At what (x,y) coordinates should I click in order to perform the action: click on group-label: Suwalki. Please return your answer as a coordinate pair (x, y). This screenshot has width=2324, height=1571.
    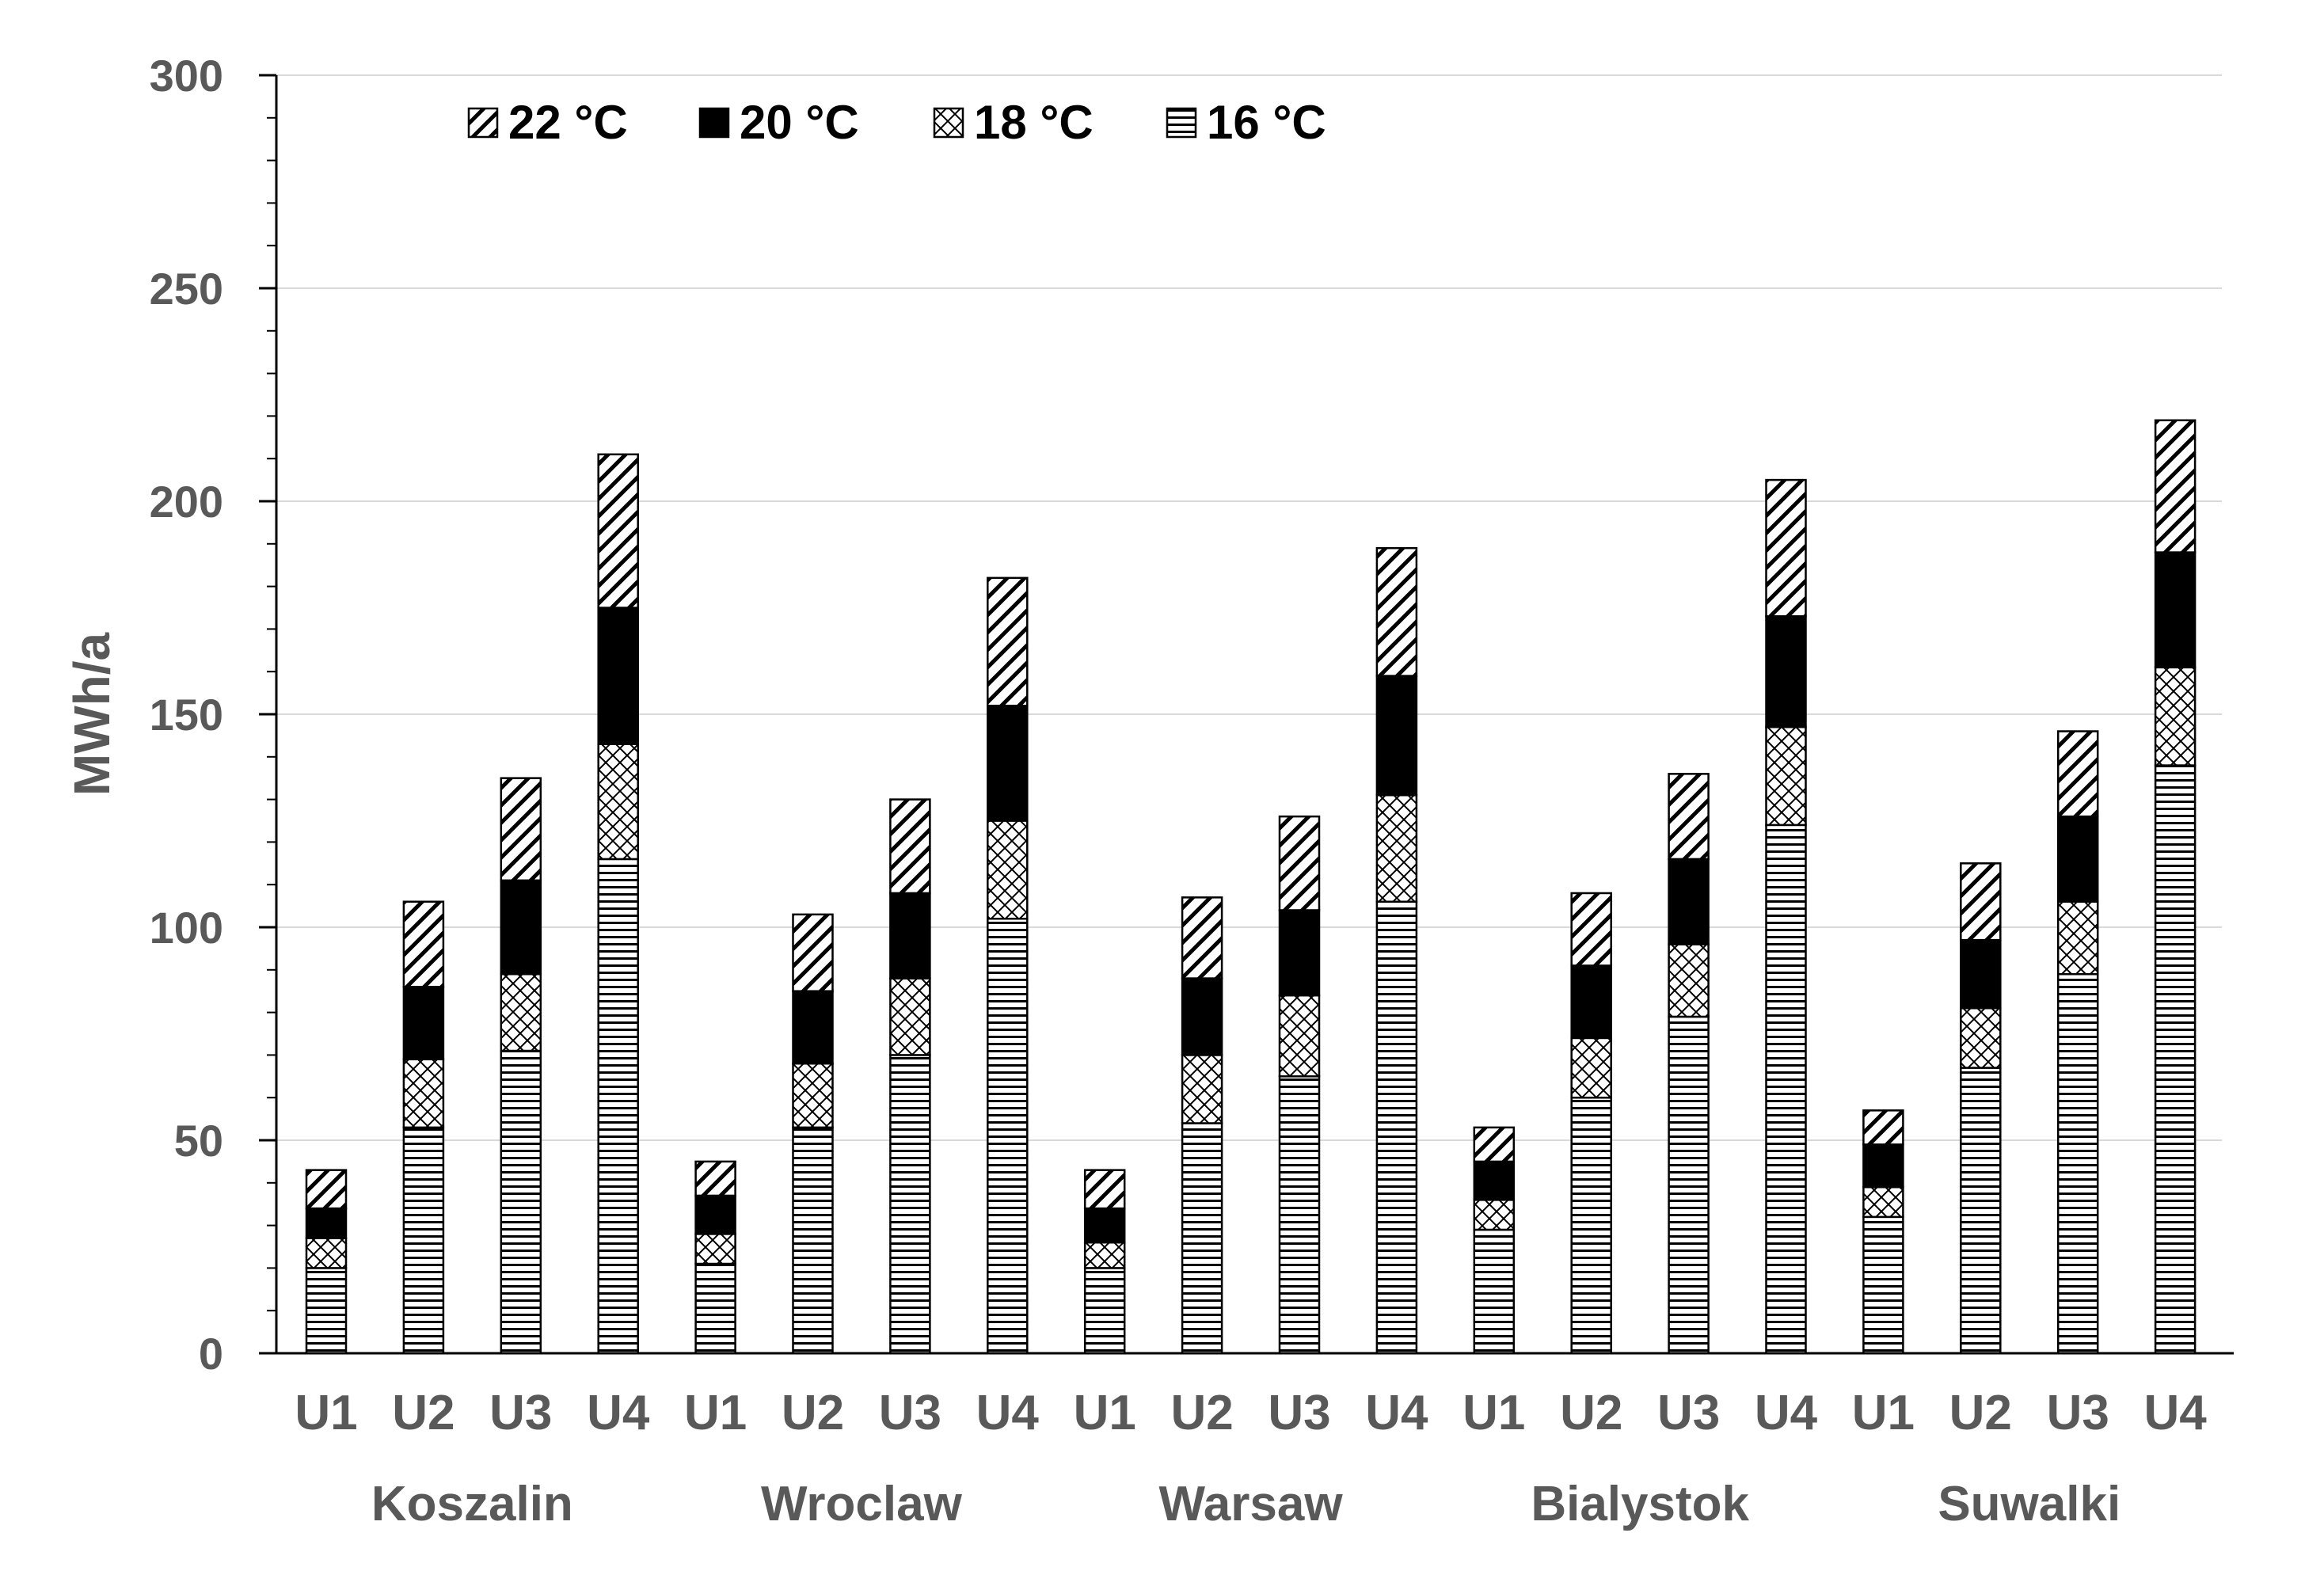
    Looking at the image, I should click on (2029, 1504).